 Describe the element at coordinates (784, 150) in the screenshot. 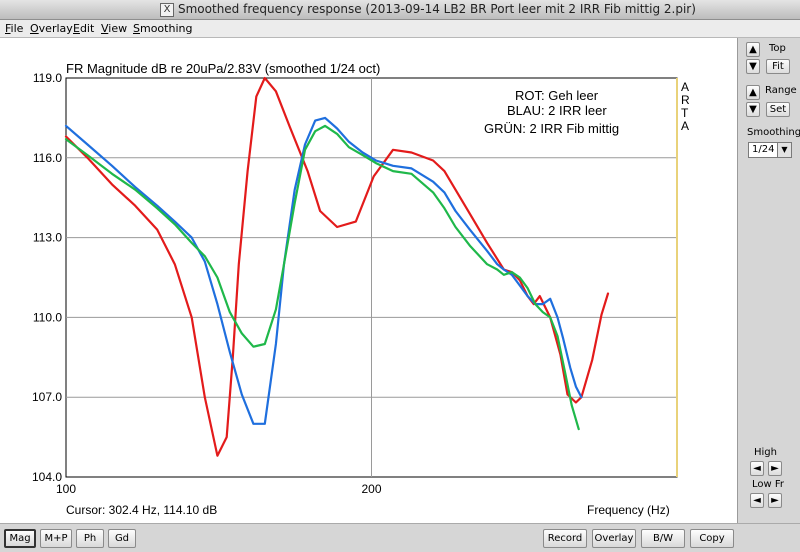

I see `chevron-down-icon: ▼` at that location.